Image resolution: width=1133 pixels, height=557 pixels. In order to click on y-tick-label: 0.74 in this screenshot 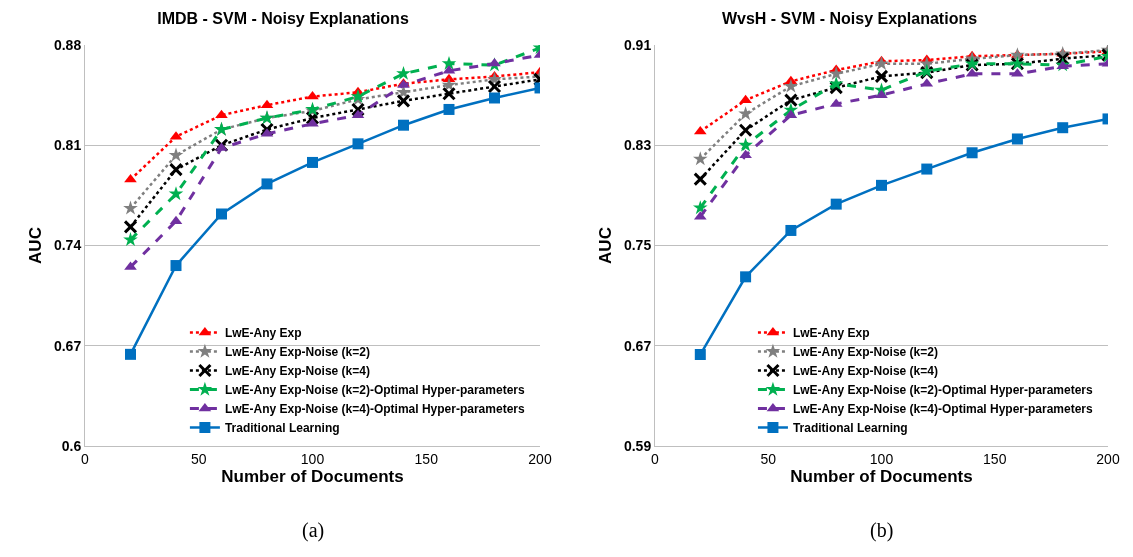, I will do `click(67, 245)`.